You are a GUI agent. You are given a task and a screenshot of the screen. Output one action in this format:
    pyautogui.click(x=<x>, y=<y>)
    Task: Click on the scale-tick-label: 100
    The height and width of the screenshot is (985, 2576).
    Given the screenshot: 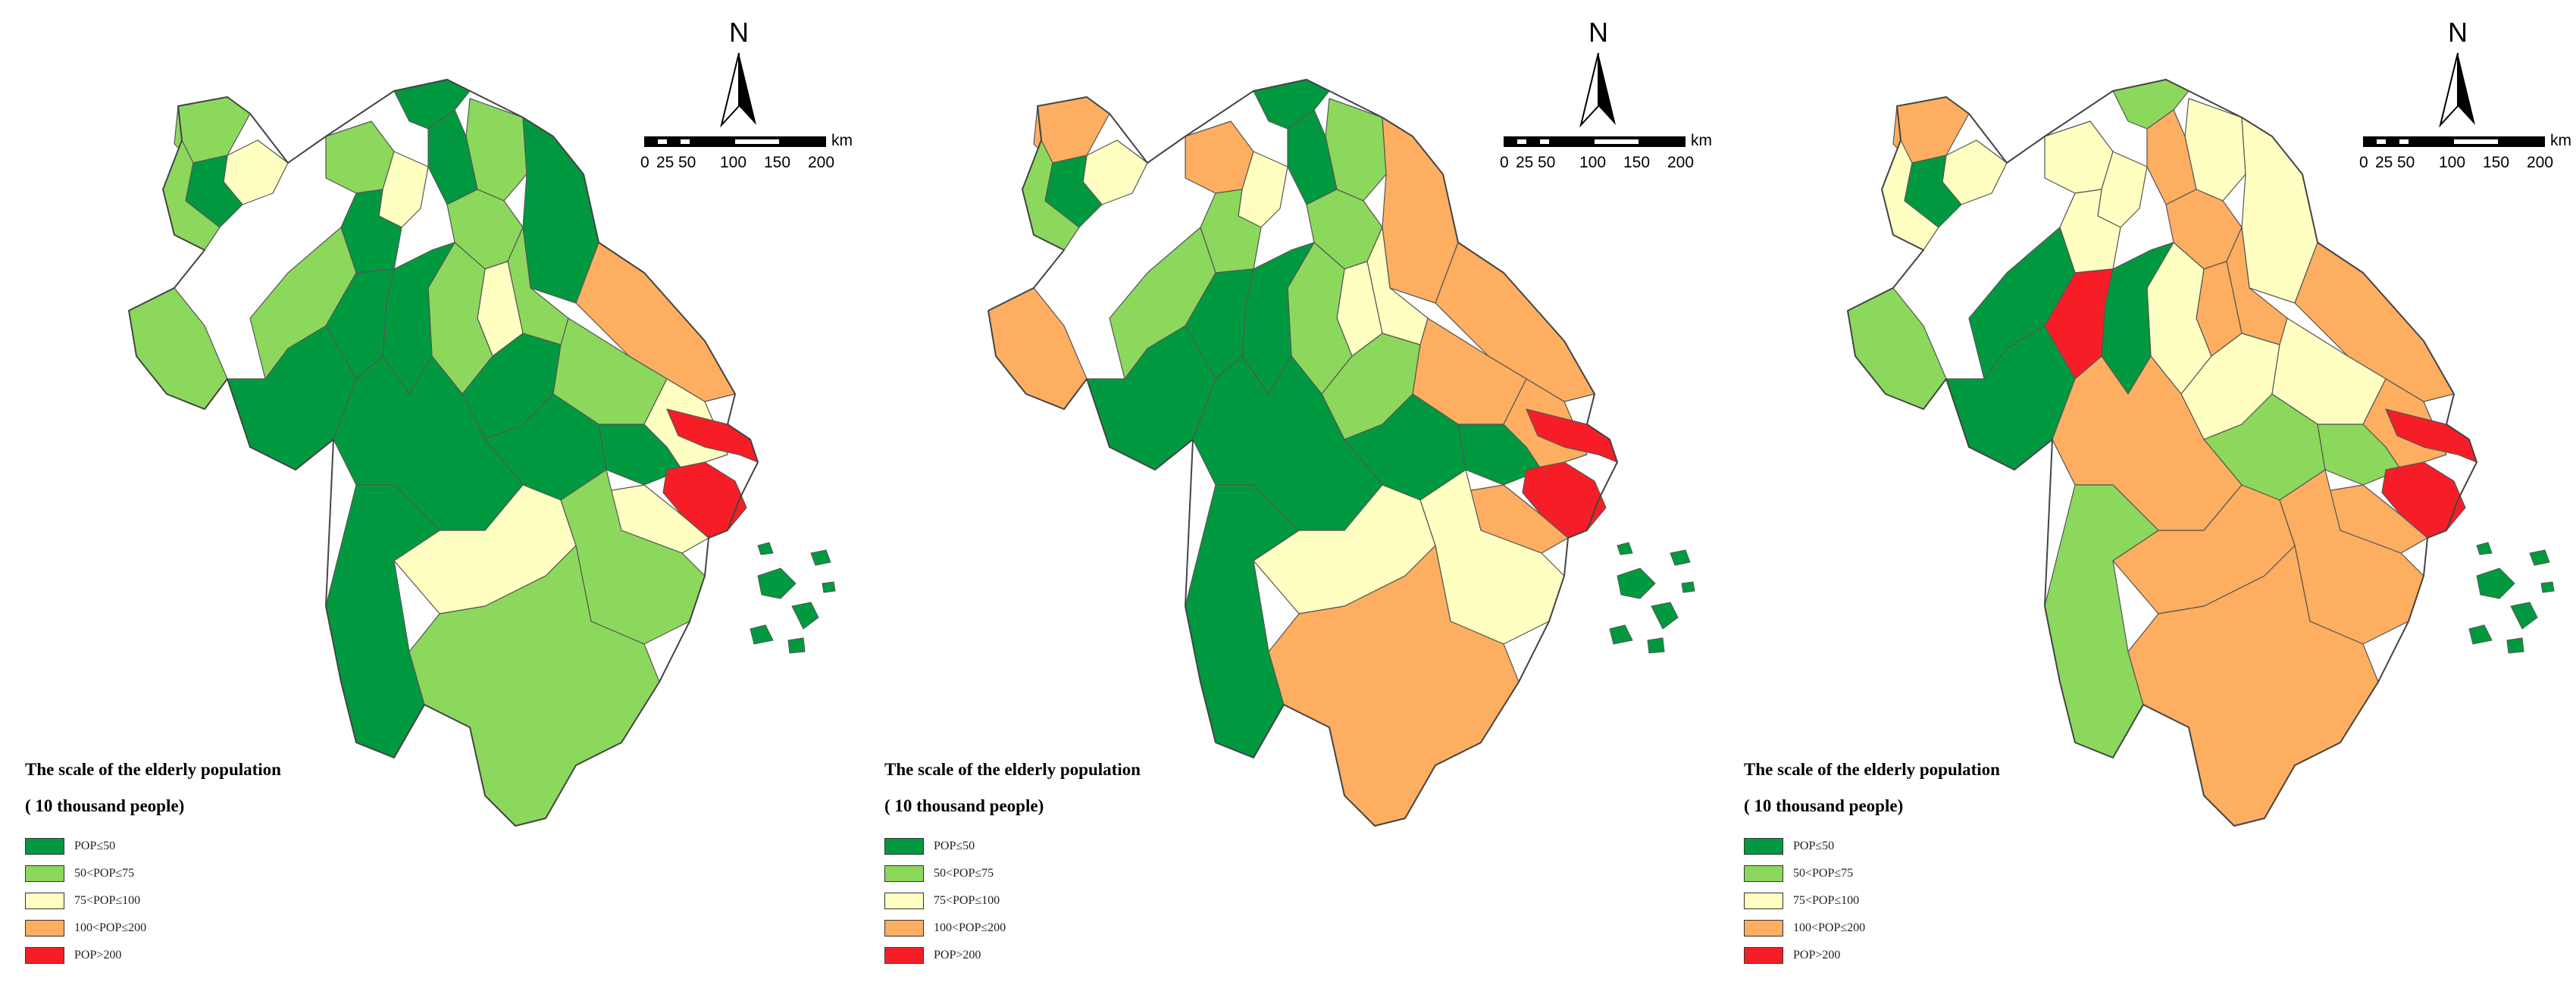 What is the action you would take?
    pyautogui.click(x=2453, y=162)
    